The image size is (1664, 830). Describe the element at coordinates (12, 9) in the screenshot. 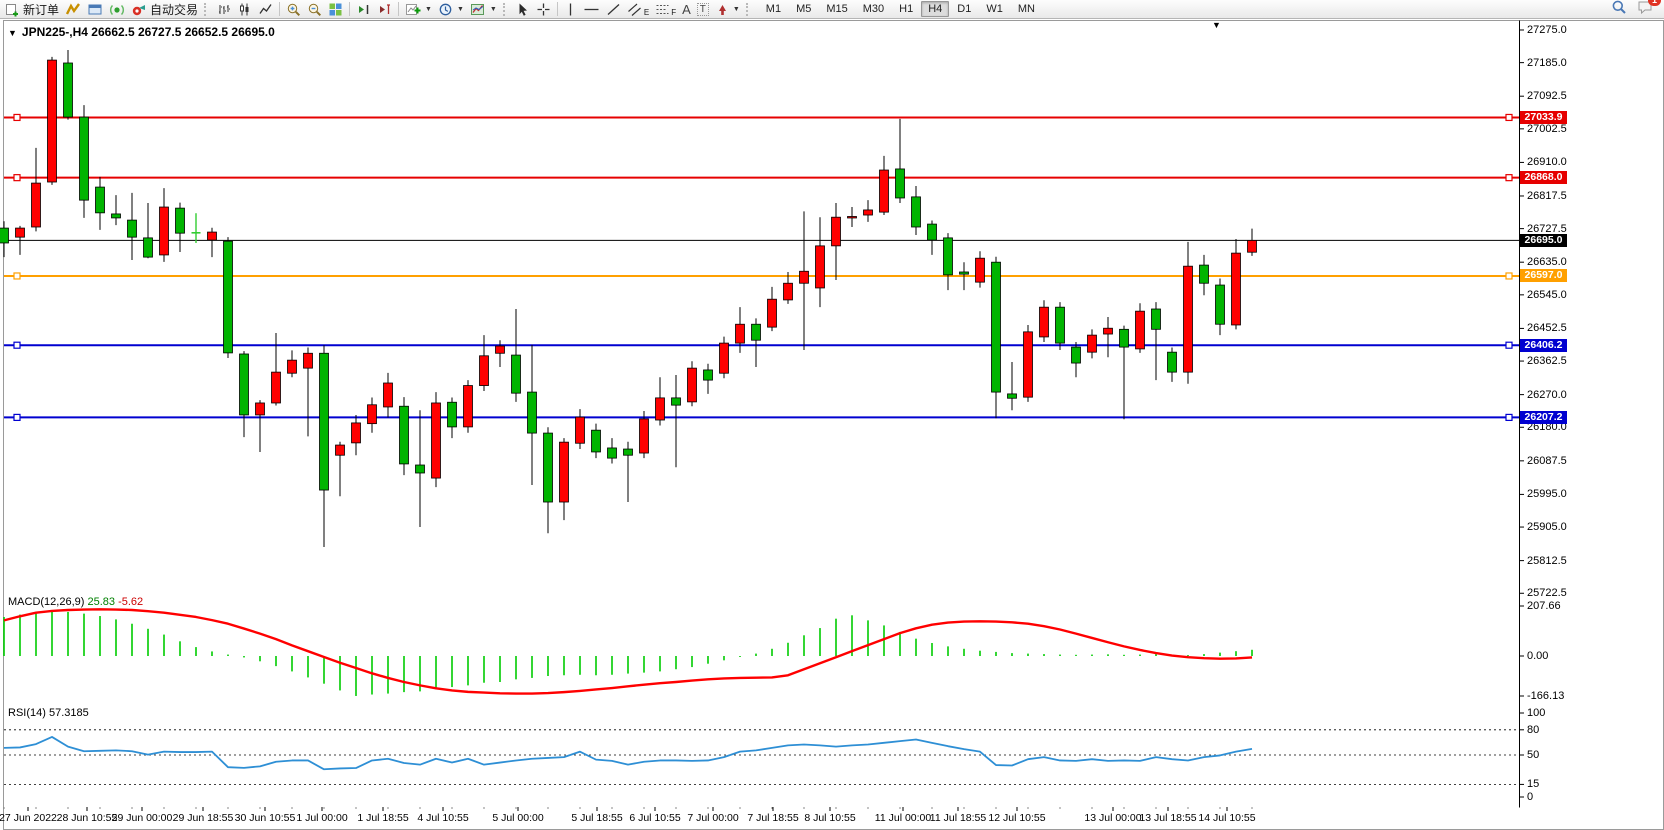

I see `new-order-icon` at that location.